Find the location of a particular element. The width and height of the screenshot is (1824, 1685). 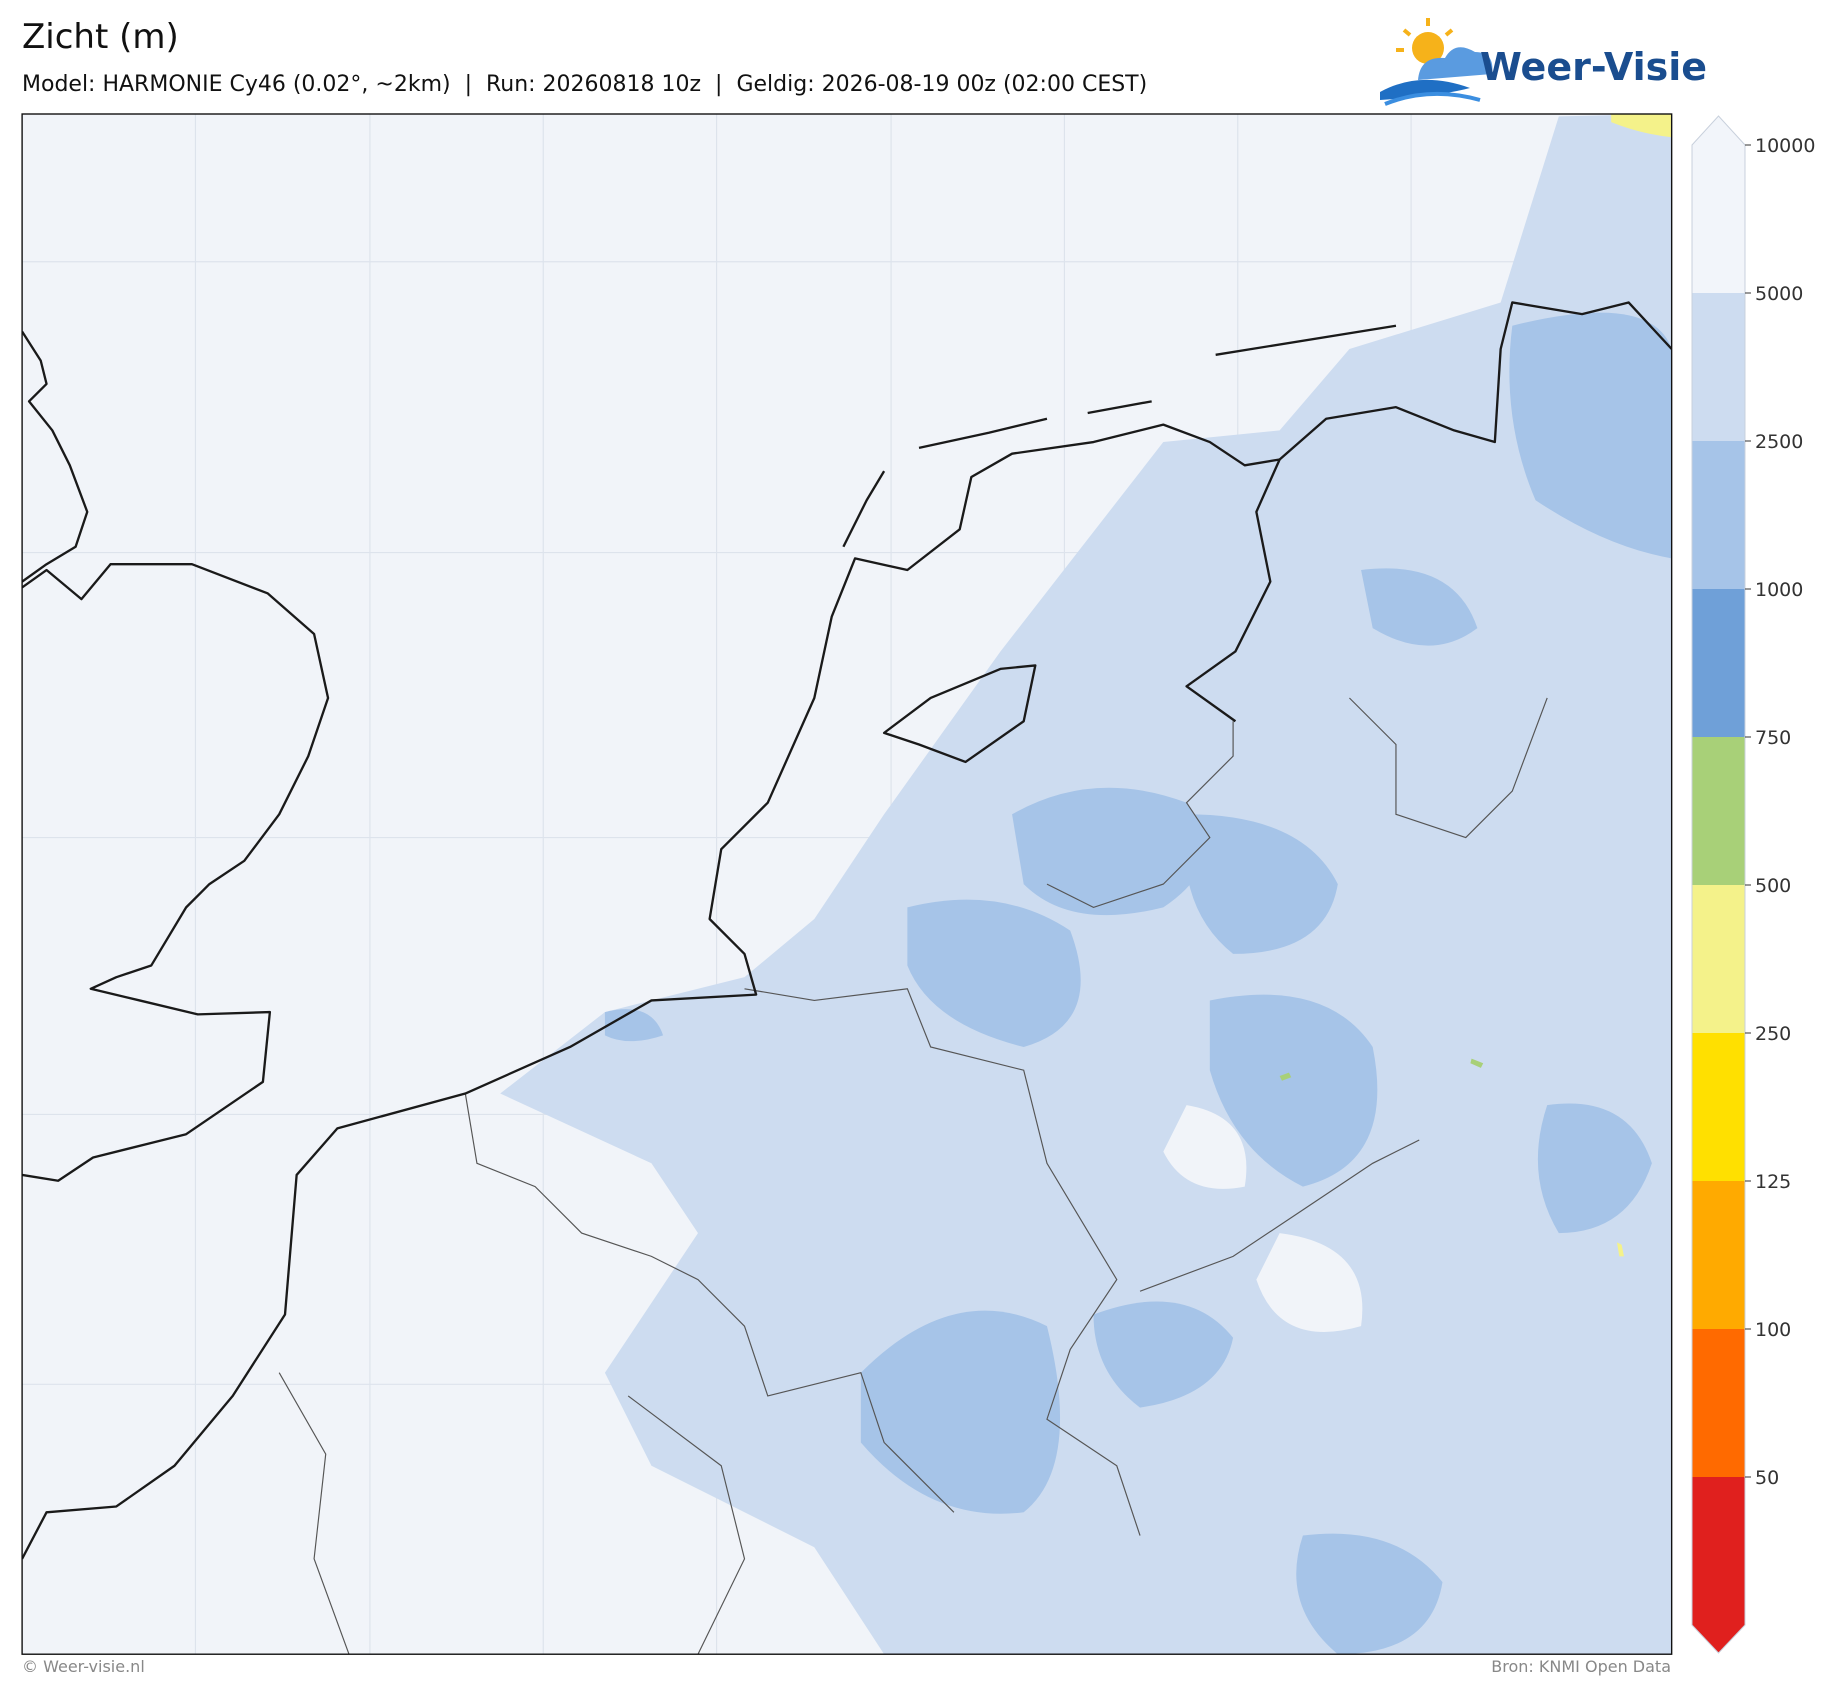

colorbar-tick-label: 250 is located at coordinates (1773, 1034).